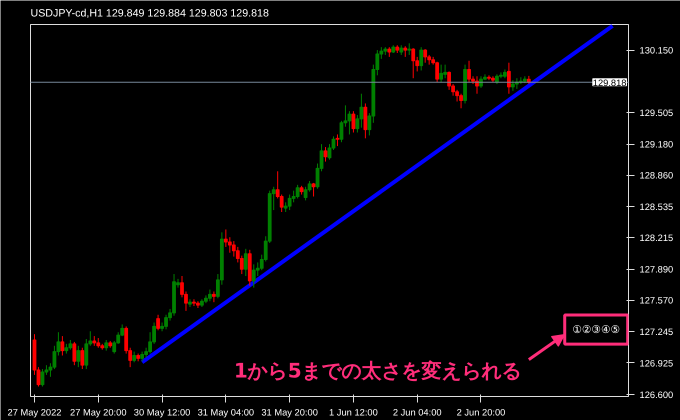  I want to click on y-tick-label: 127.245, so click(657, 332).